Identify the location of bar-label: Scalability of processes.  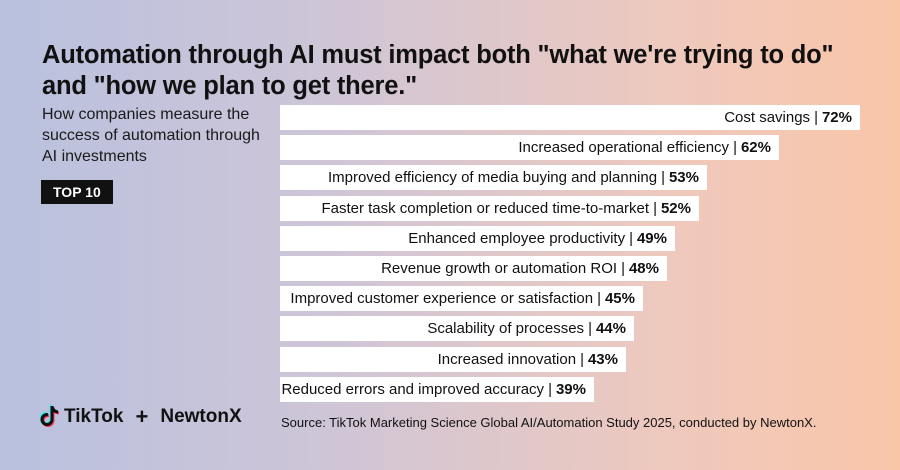
(506, 329).